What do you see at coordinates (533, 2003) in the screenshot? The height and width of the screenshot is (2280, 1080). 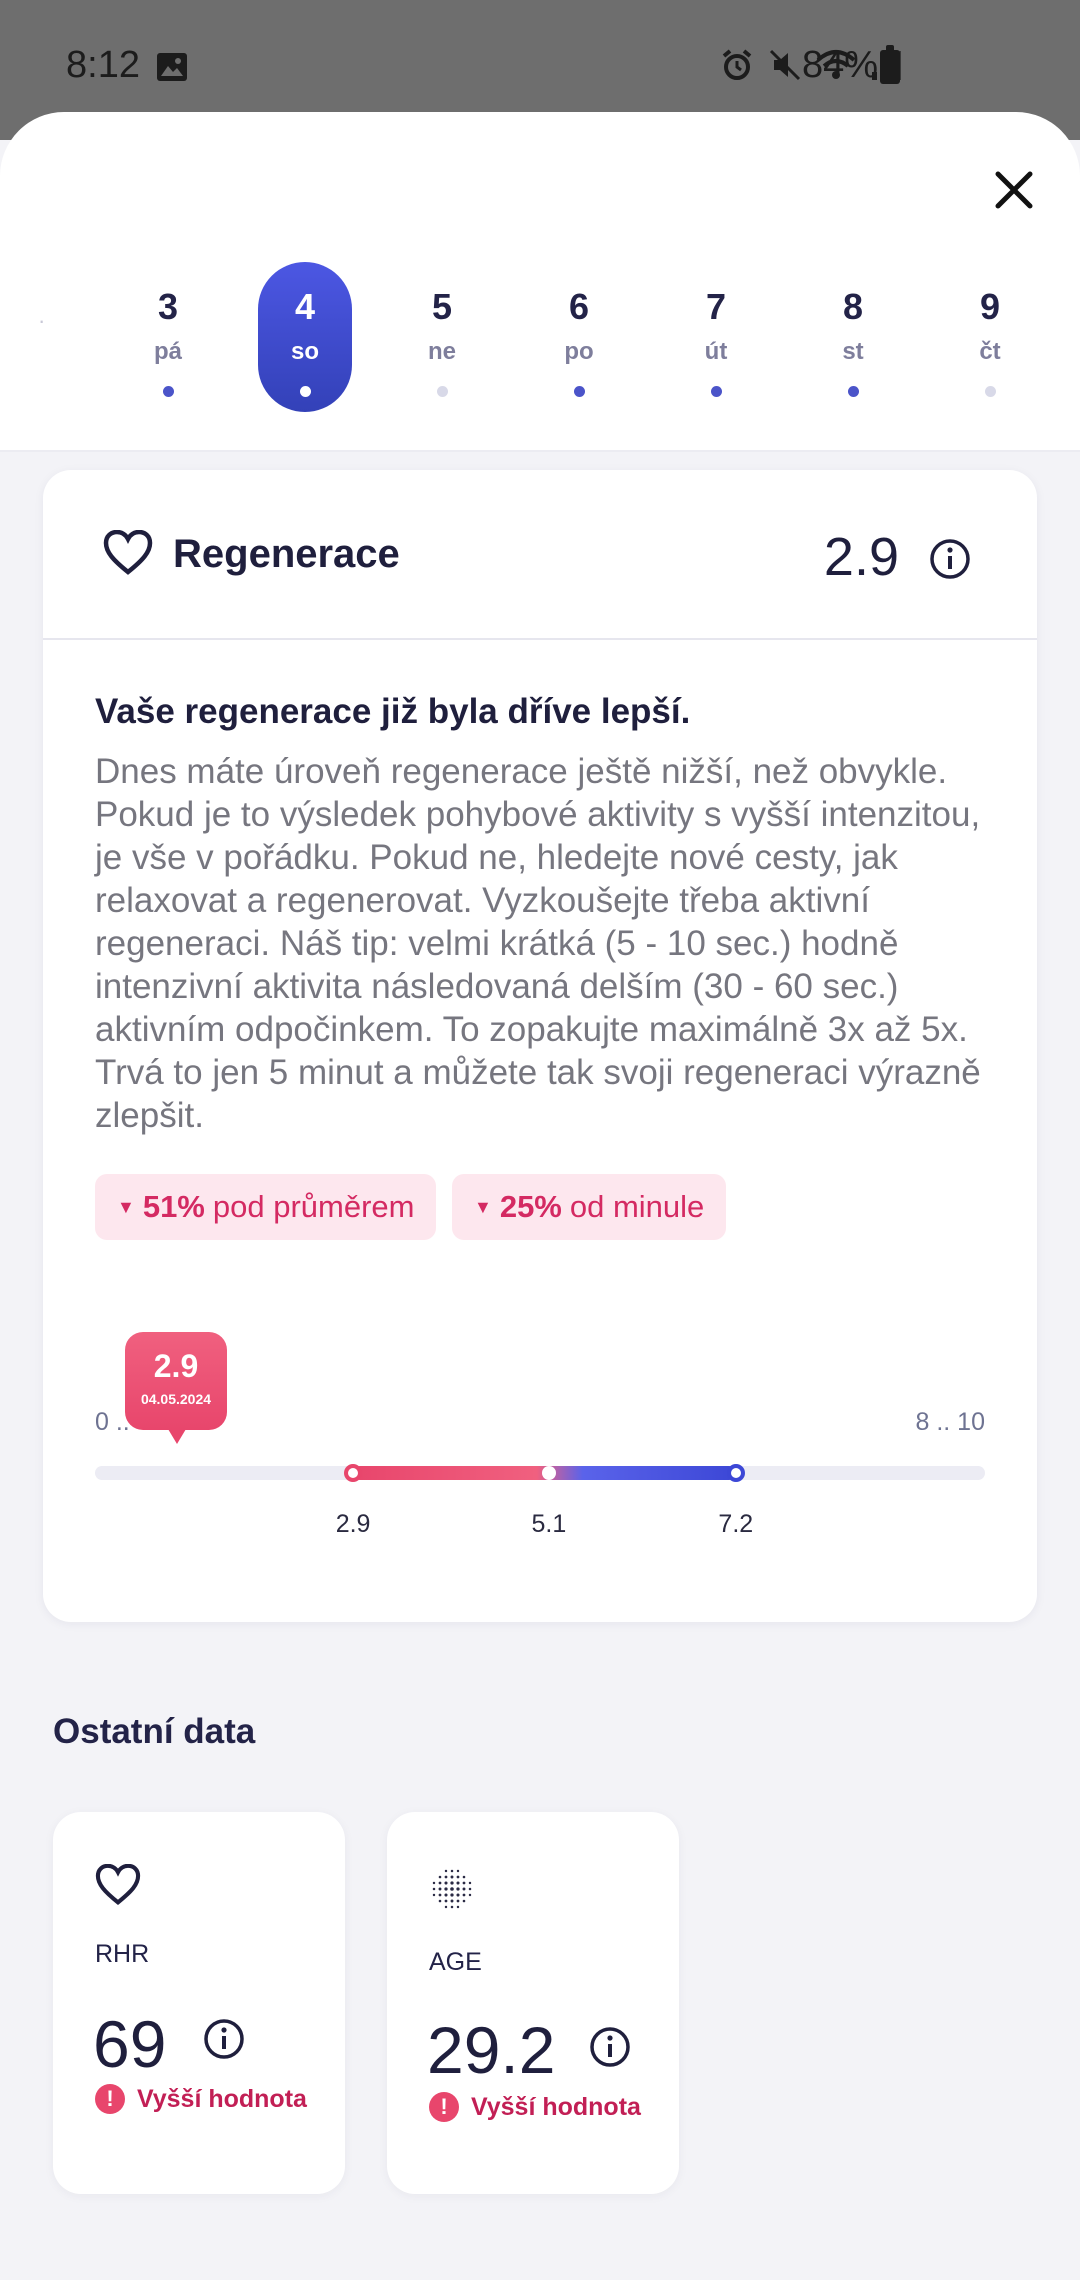 I see `age-card: AGE 29.2 ! Vyšší hodnota` at bounding box center [533, 2003].